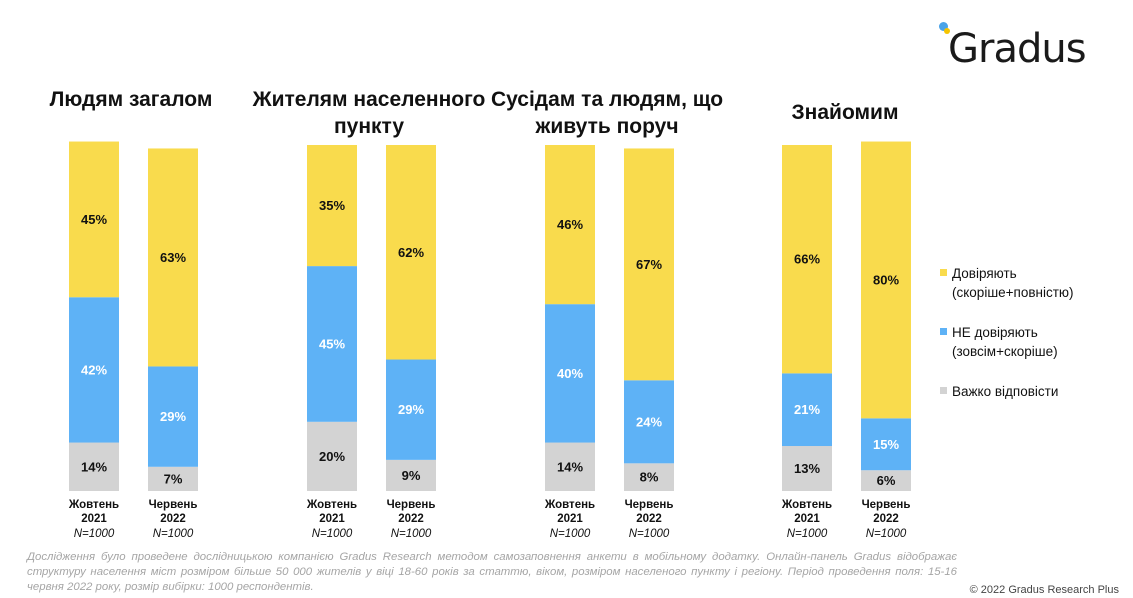 The height and width of the screenshot is (598, 1133). I want to click on legend-swatch-distrust, so click(943, 331).